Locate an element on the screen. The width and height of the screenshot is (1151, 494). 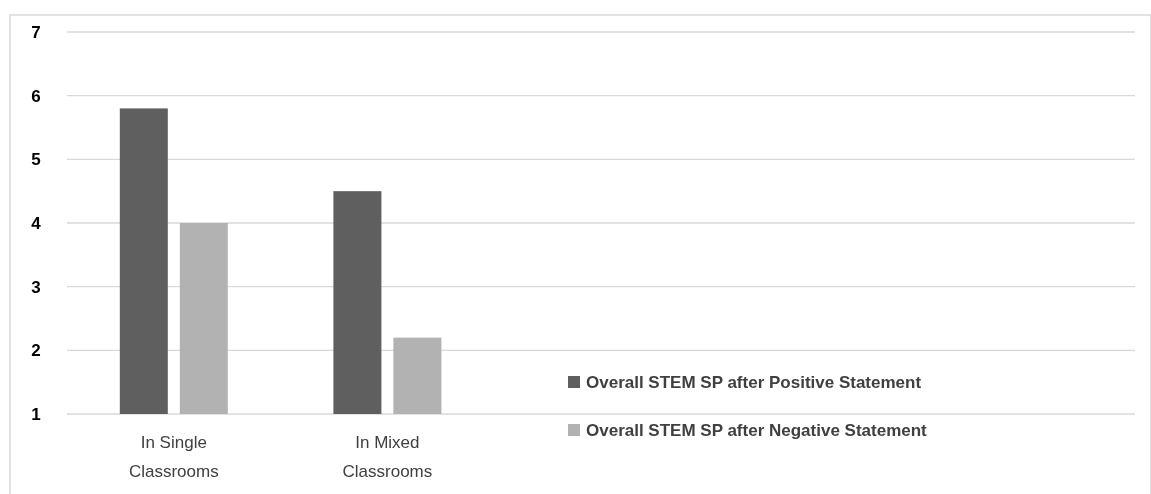
y-tick-label: 3 is located at coordinates (36, 287).